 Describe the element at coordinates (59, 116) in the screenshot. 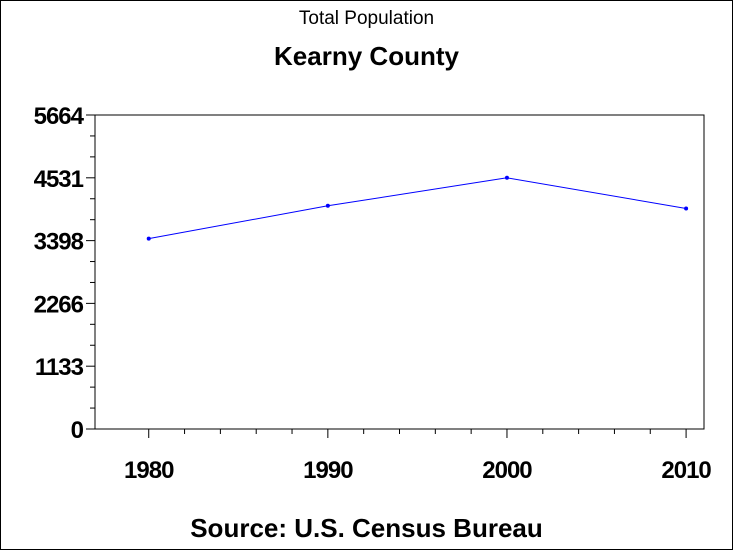

I see `y-tick-label: 5664` at that location.